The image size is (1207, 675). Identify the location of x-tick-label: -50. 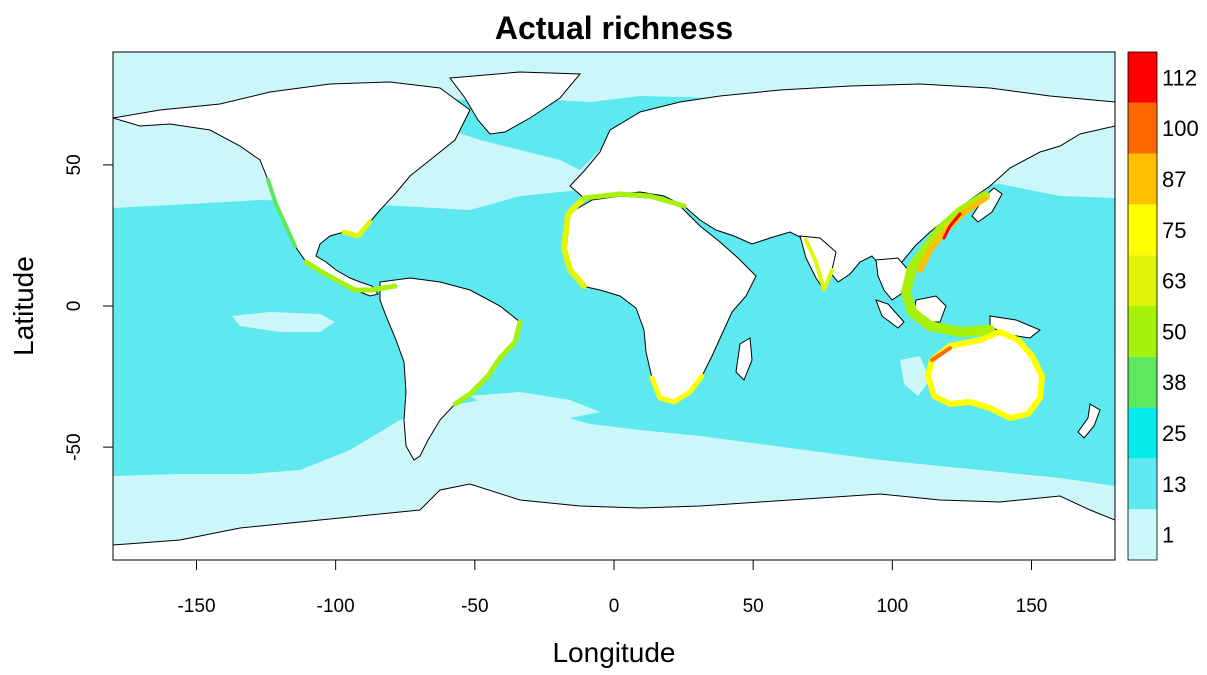
(474, 606).